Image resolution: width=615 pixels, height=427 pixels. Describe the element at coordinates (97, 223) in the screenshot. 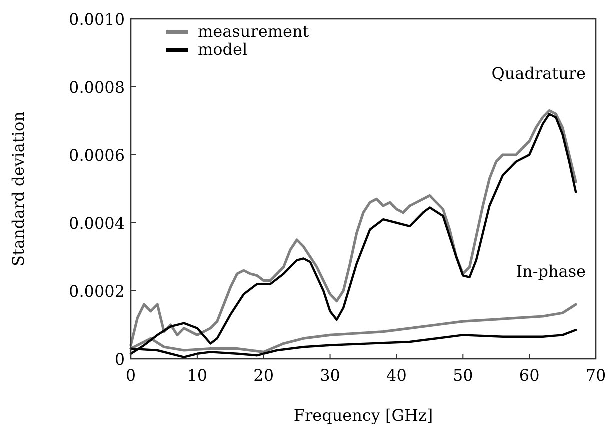

I see `y-tick-label: 0.0004` at that location.